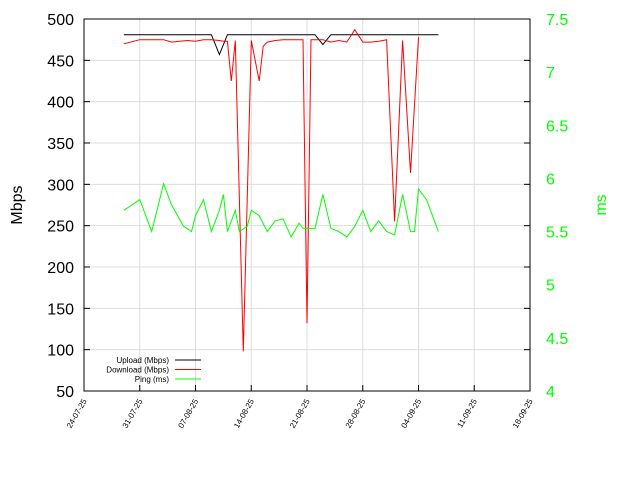 Image resolution: width=640 pixels, height=480 pixels. I want to click on left-tick-label: 350, so click(60, 144).